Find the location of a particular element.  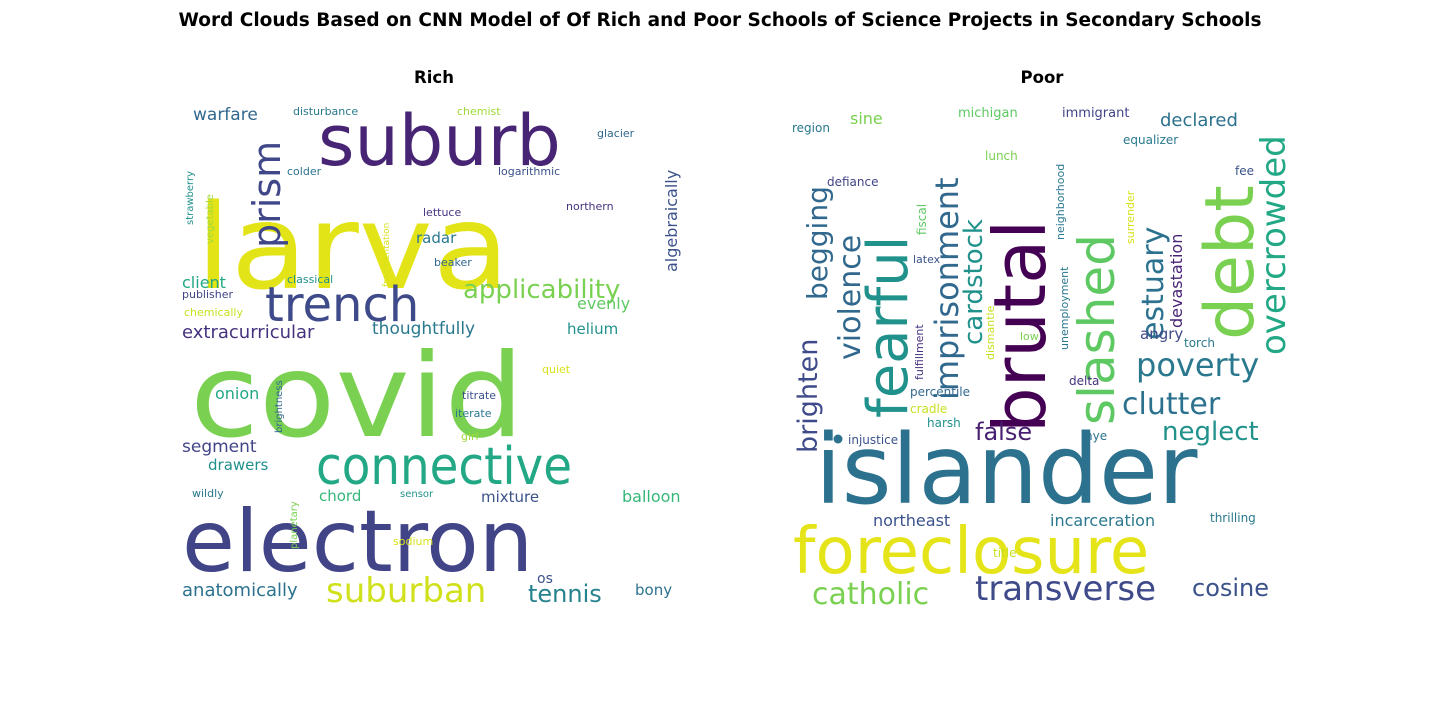

rich-word-extracurricular: extracurricular is located at coordinates (248, 332).